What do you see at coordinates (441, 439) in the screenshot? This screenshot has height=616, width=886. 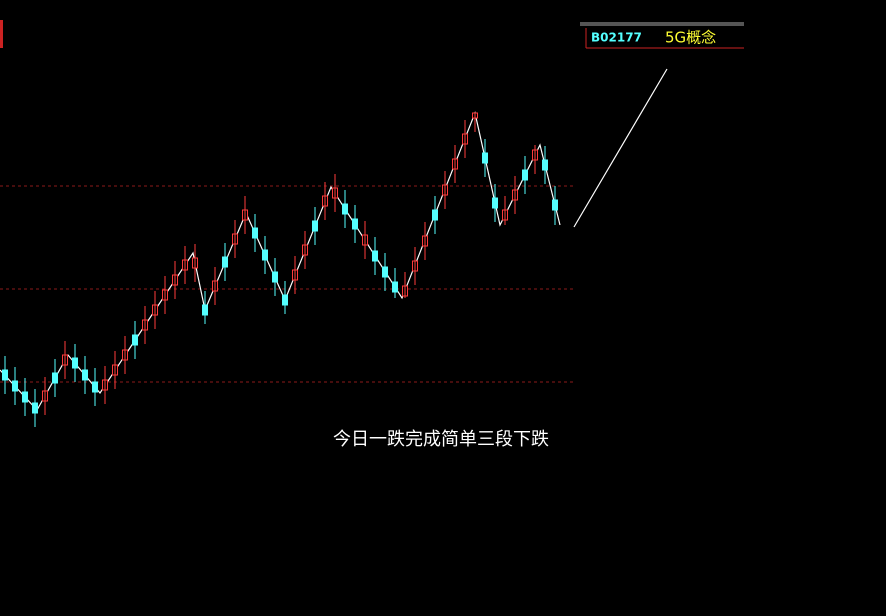 I see `annotation: 今日一跌完成简单三段下跌` at bounding box center [441, 439].